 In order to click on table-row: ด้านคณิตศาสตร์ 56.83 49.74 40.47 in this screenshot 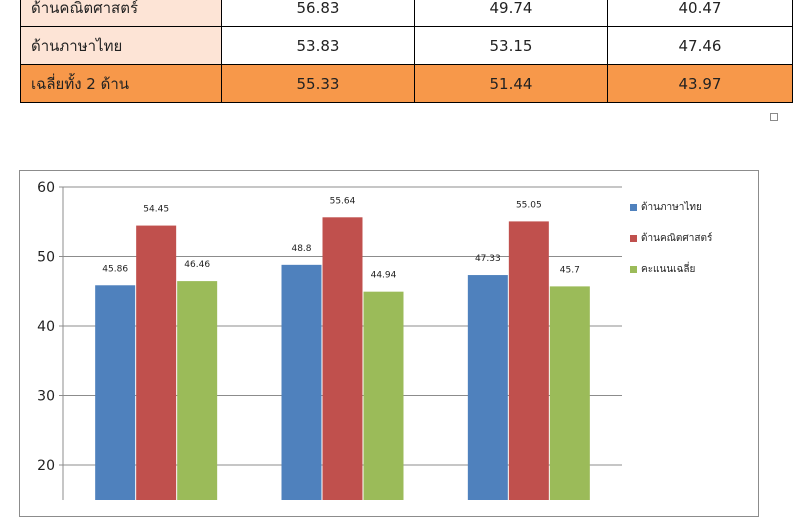, I will do `click(406, 13)`.